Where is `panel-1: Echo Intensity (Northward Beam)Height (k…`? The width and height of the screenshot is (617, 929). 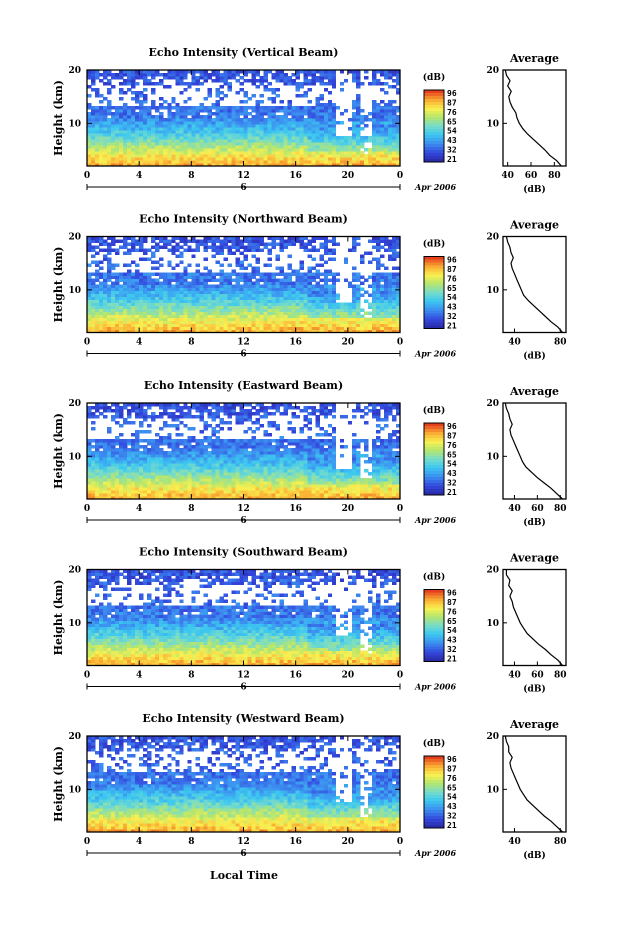
panel-1: Echo Intensity (Northward Beam)Height (k… is located at coordinates (309, 287).